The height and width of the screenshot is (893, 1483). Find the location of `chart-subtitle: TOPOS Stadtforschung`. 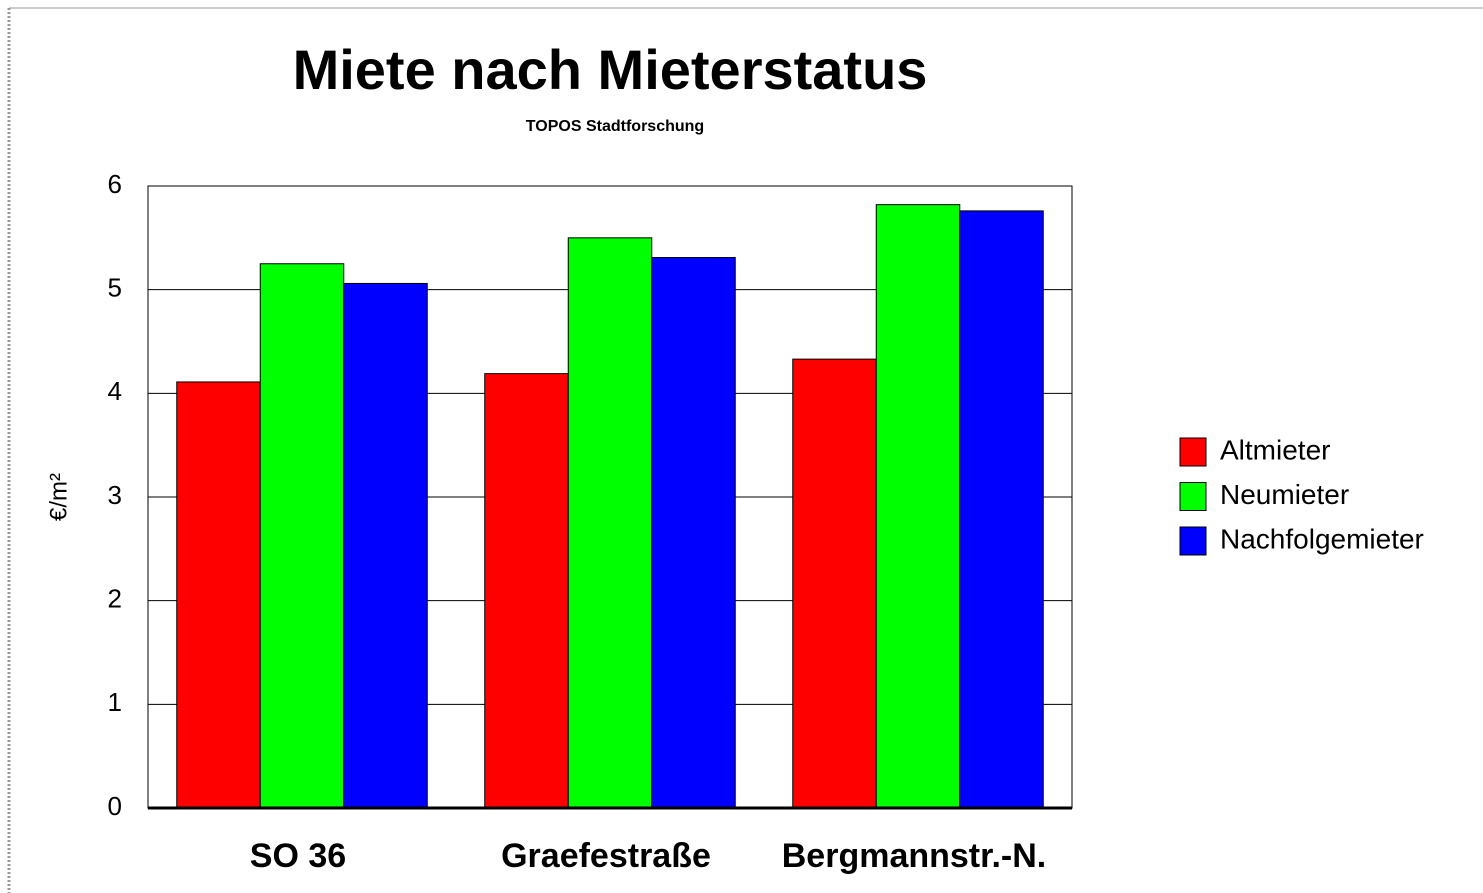

chart-subtitle: TOPOS Stadtforschung is located at coordinates (615, 126).